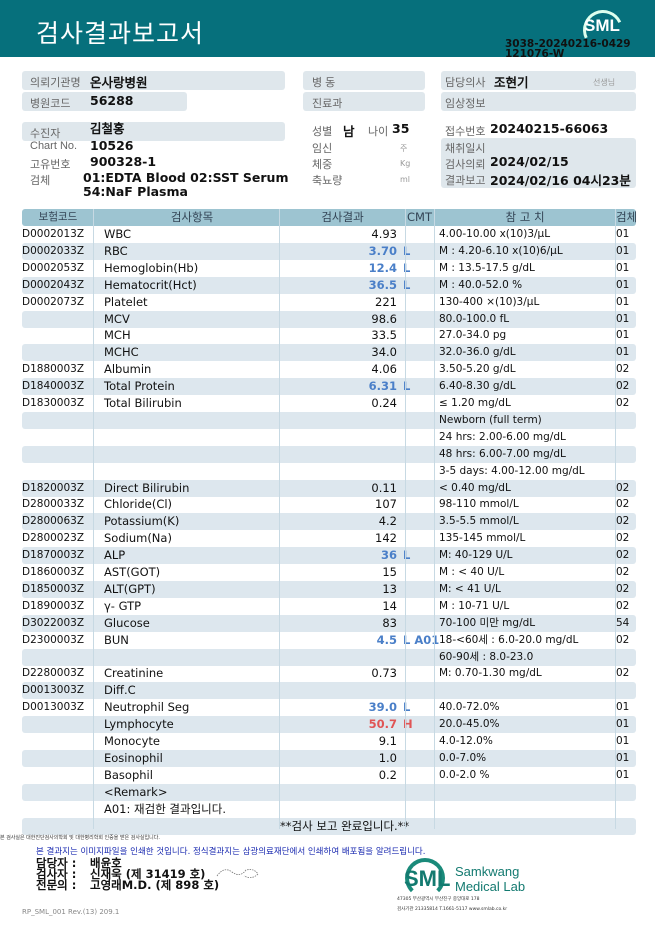  Describe the element at coordinates (479, 521) in the screenshot. I see `reference-range: 3.5-5.5 mmol/L` at that location.